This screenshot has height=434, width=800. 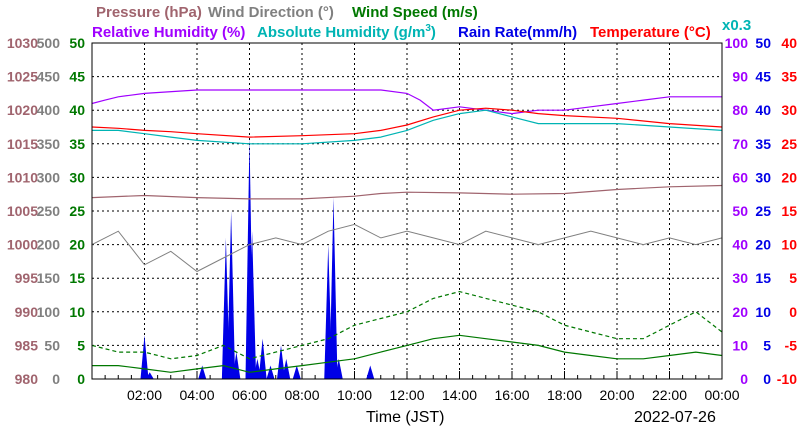 I want to click on tick-relative-humidity: 100, so click(x=737, y=43).